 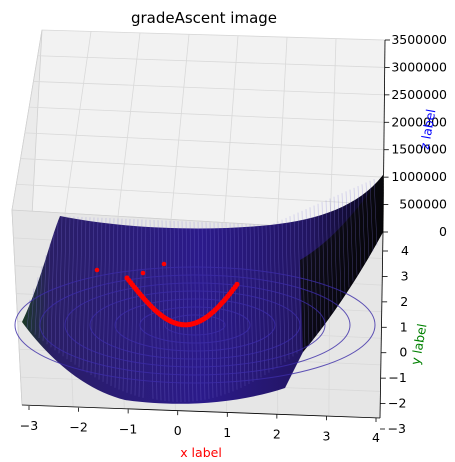 I want to click on y-tick-label: −2, so click(x=397, y=403).